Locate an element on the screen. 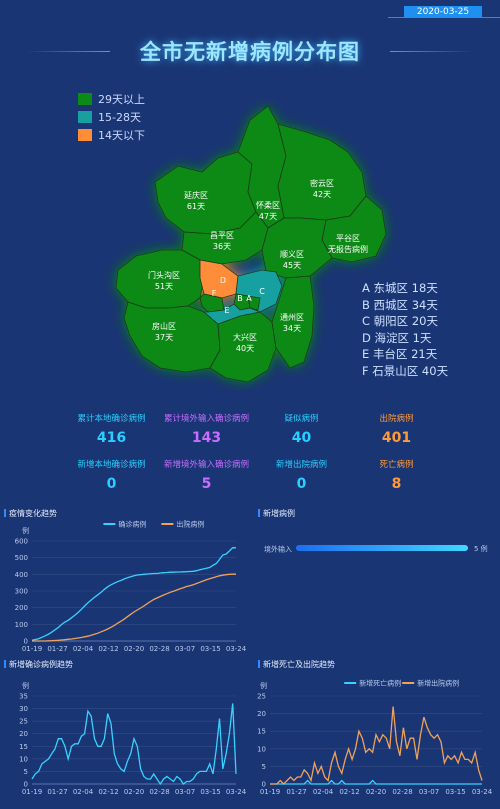 Image resolution: width=500 pixels, height=809 pixels. legend-item: 29天以上 is located at coordinates (111, 99).